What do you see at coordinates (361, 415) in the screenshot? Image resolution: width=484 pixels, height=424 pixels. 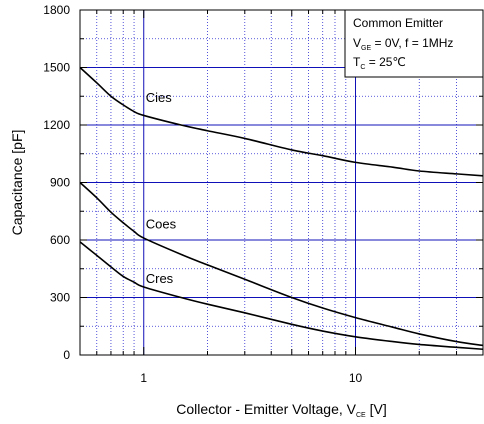 I see `x-axis-title-sub: CE` at bounding box center [361, 415].